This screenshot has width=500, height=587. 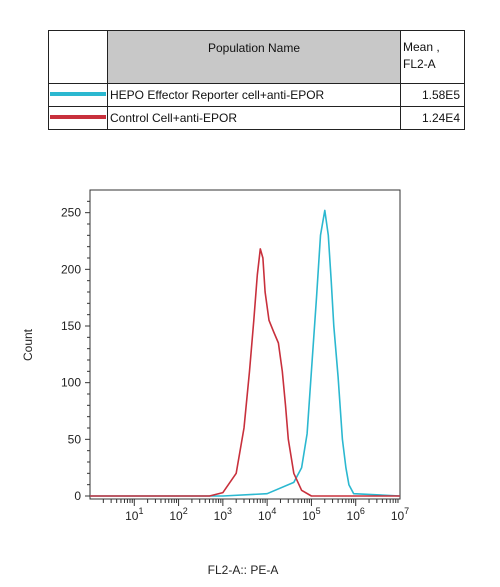 I want to click on y-tick-label: 0, so click(x=77, y=496).